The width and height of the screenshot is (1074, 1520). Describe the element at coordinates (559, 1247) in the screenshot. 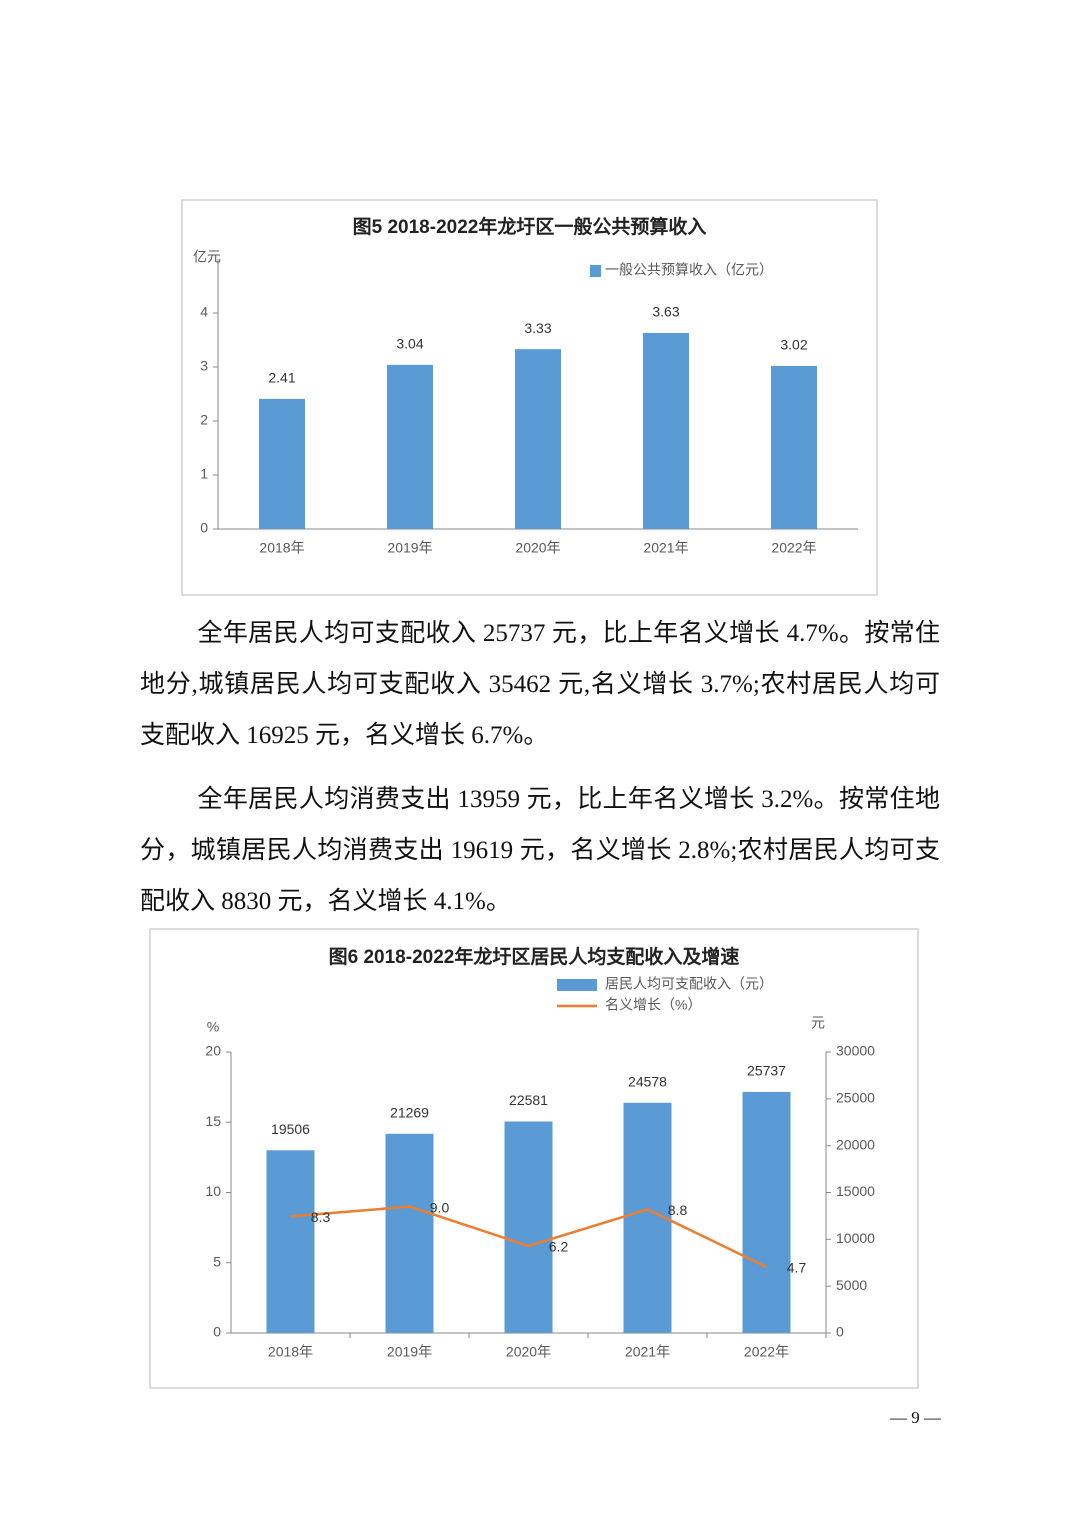

I see `line-value-label: 6.2` at that location.